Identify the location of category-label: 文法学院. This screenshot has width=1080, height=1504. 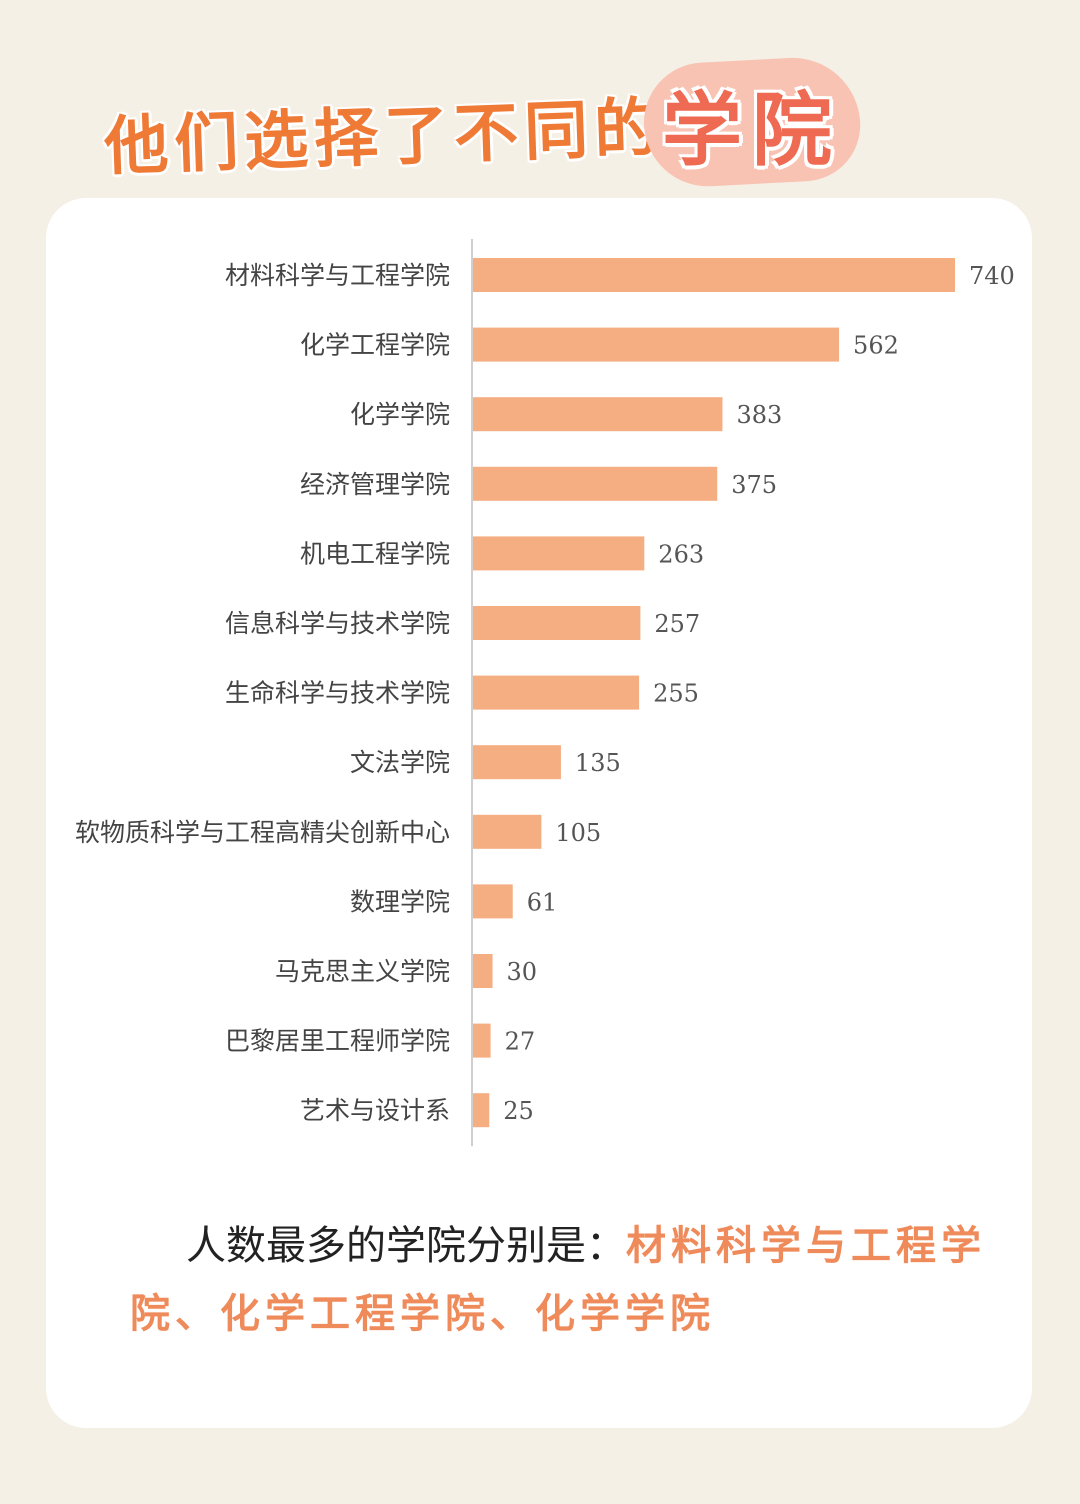
(400, 762).